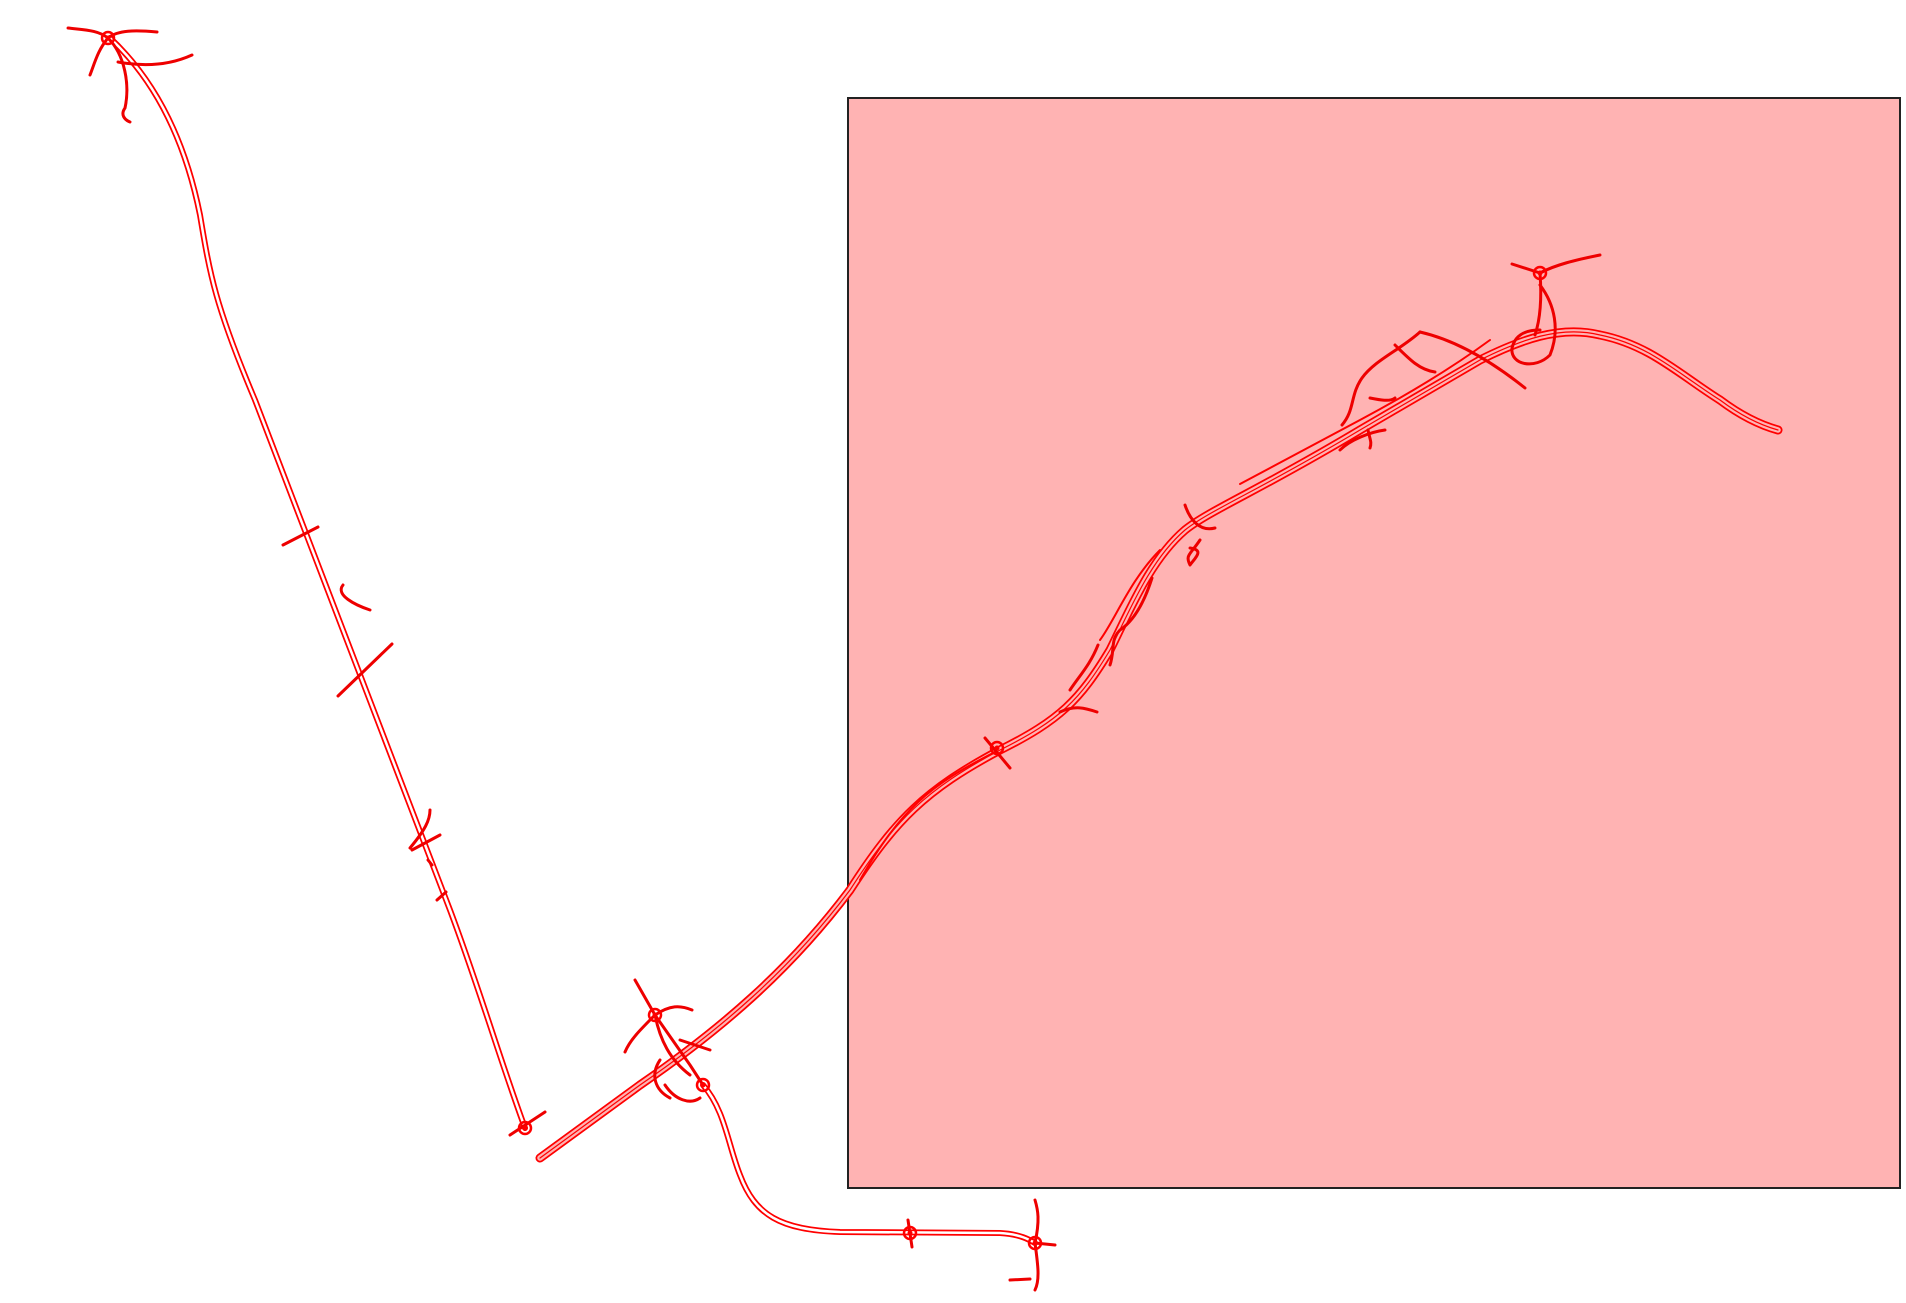 The height and width of the screenshot is (1303, 1906). What do you see at coordinates (414, 831) in the screenshot?
I see `nw-crossings` at bounding box center [414, 831].